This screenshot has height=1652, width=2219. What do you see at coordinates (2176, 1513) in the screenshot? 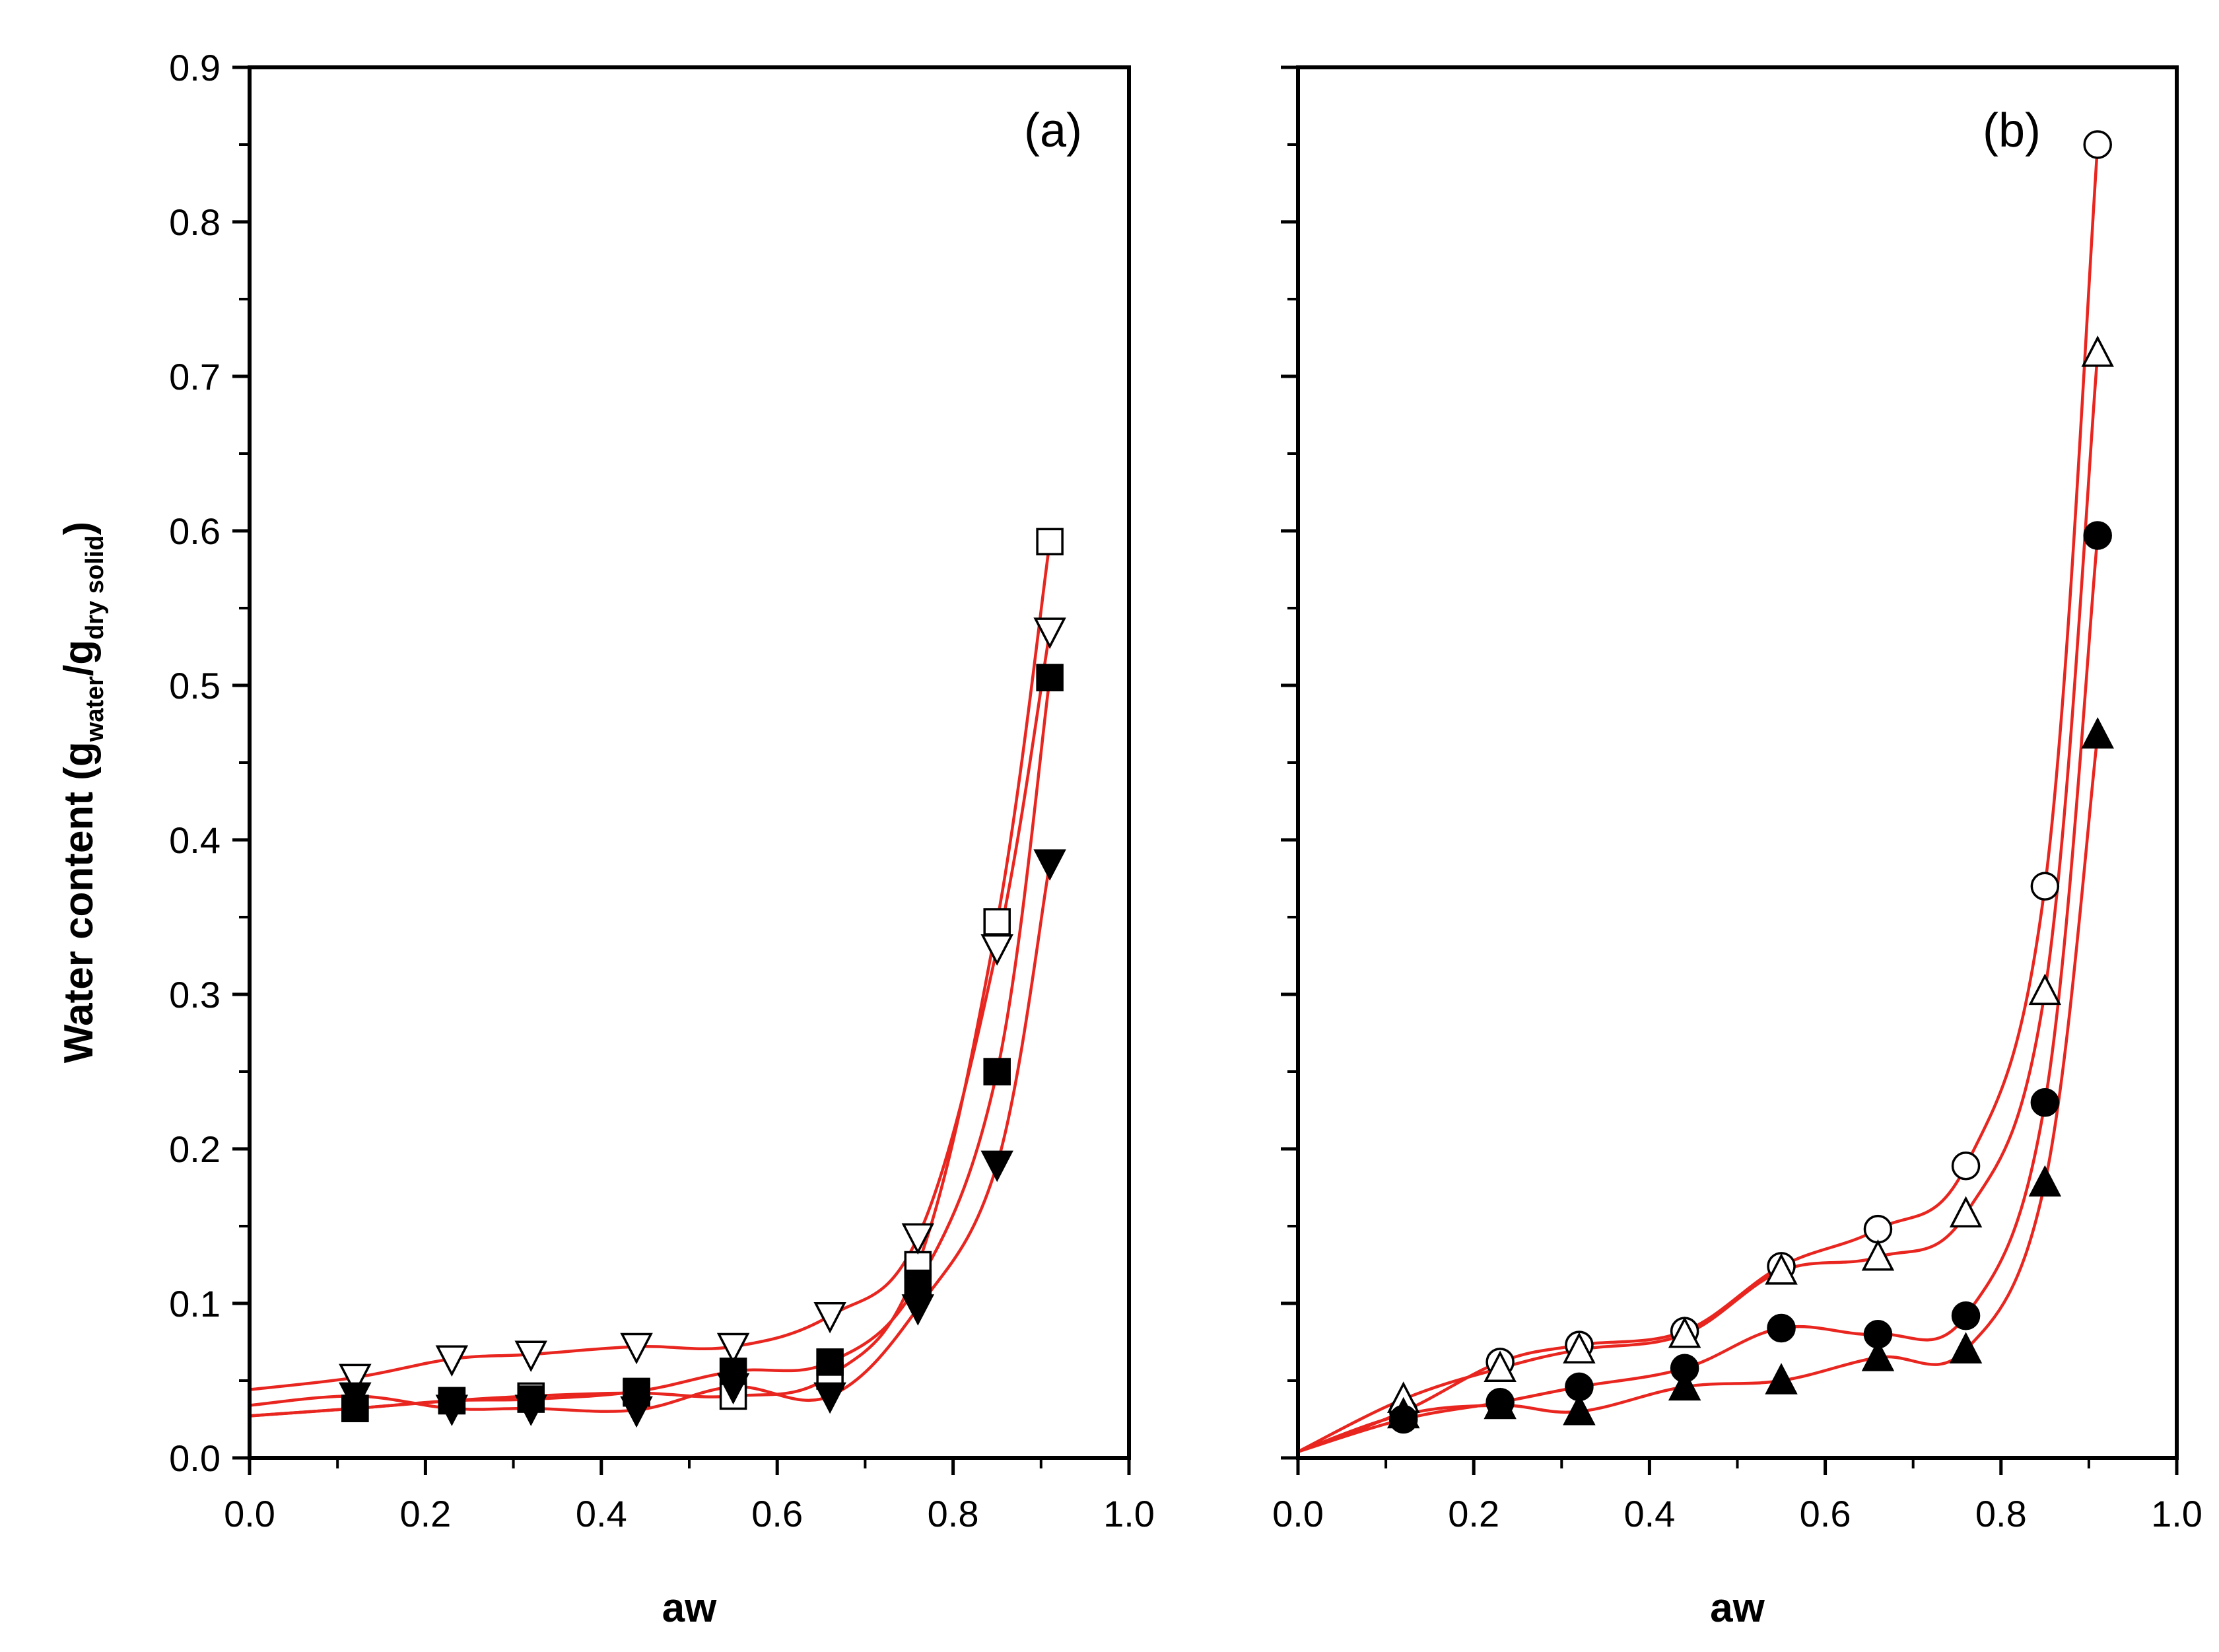
I see `panel-b-x-tick-label: 1.0` at bounding box center [2176, 1513].